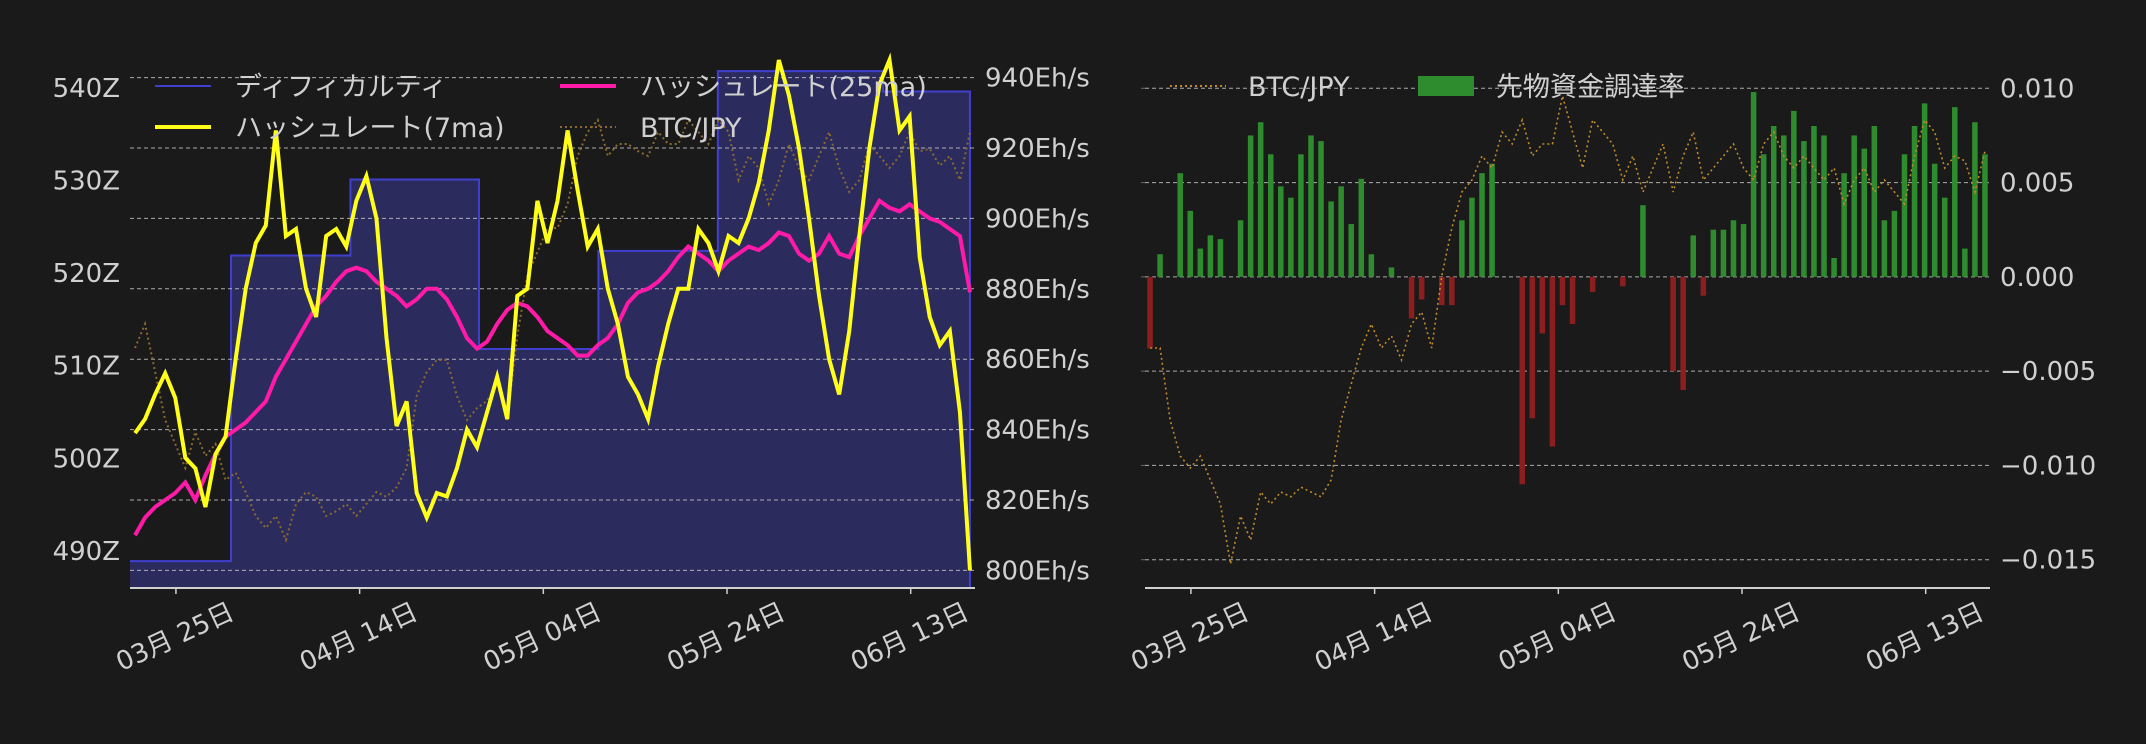 This screenshot has width=2146, height=744. I want to click on legend-label-difficulty: ディフィカルティ, so click(341, 87).